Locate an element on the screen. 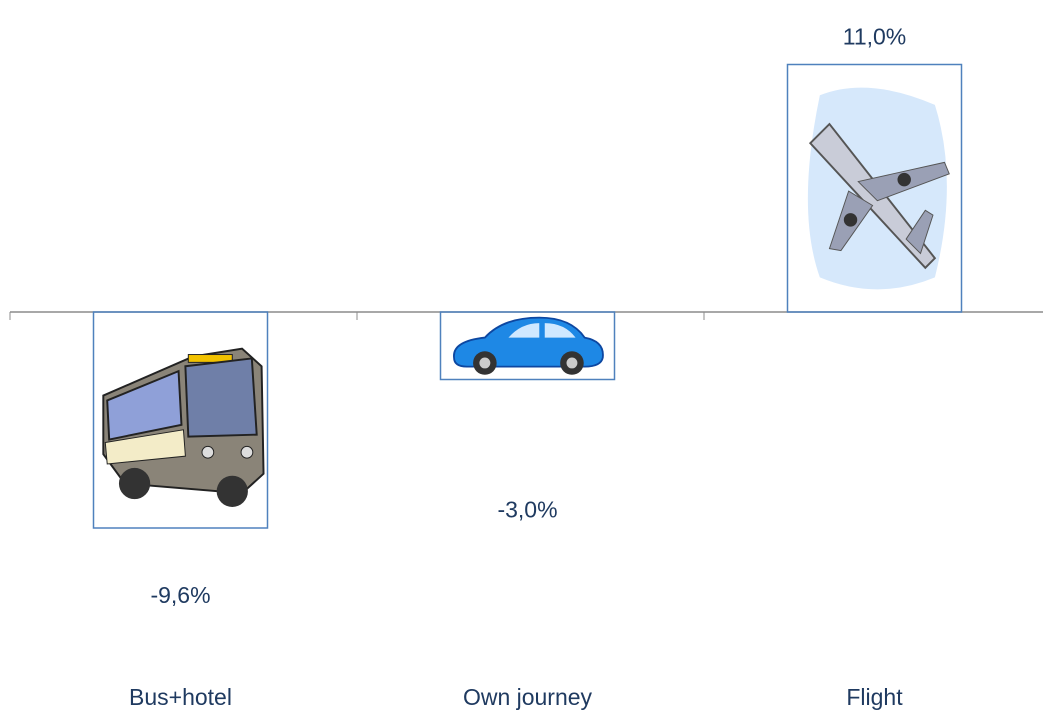 This screenshot has height=717, width=1043. x-tick-label: Own journey is located at coordinates (528, 697).